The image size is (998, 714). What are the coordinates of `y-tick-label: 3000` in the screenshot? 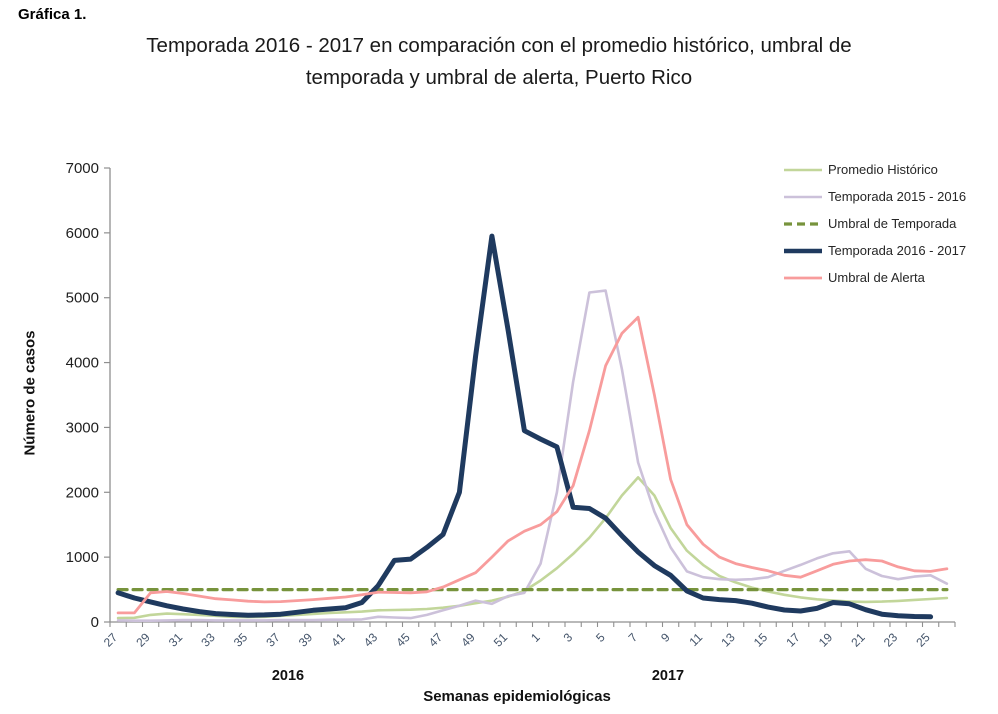 It's located at (82, 427).